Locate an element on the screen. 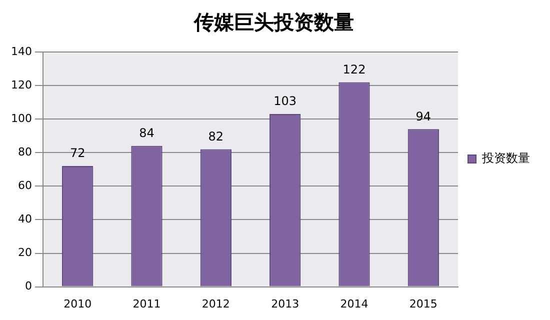 This screenshot has height=320, width=550. x-tick-label: 2012 is located at coordinates (216, 303).